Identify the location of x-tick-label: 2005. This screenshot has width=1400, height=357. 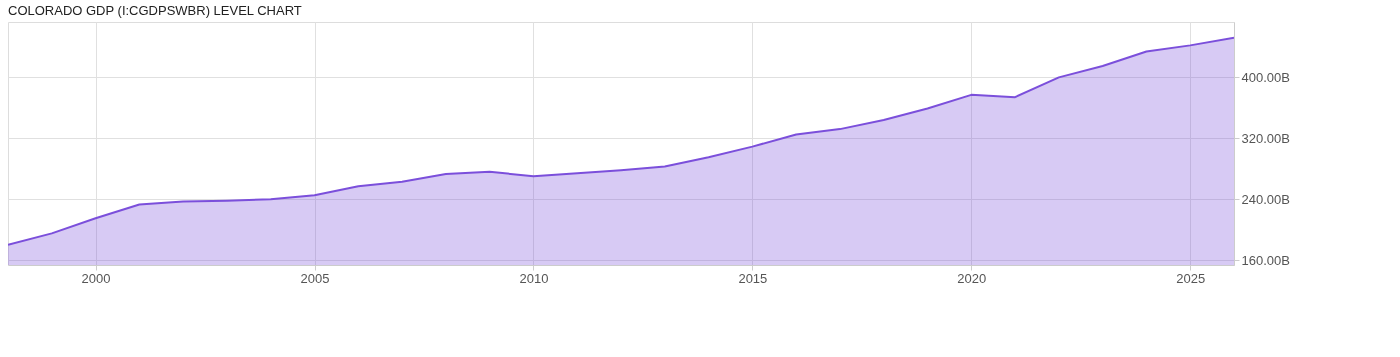
(315, 278).